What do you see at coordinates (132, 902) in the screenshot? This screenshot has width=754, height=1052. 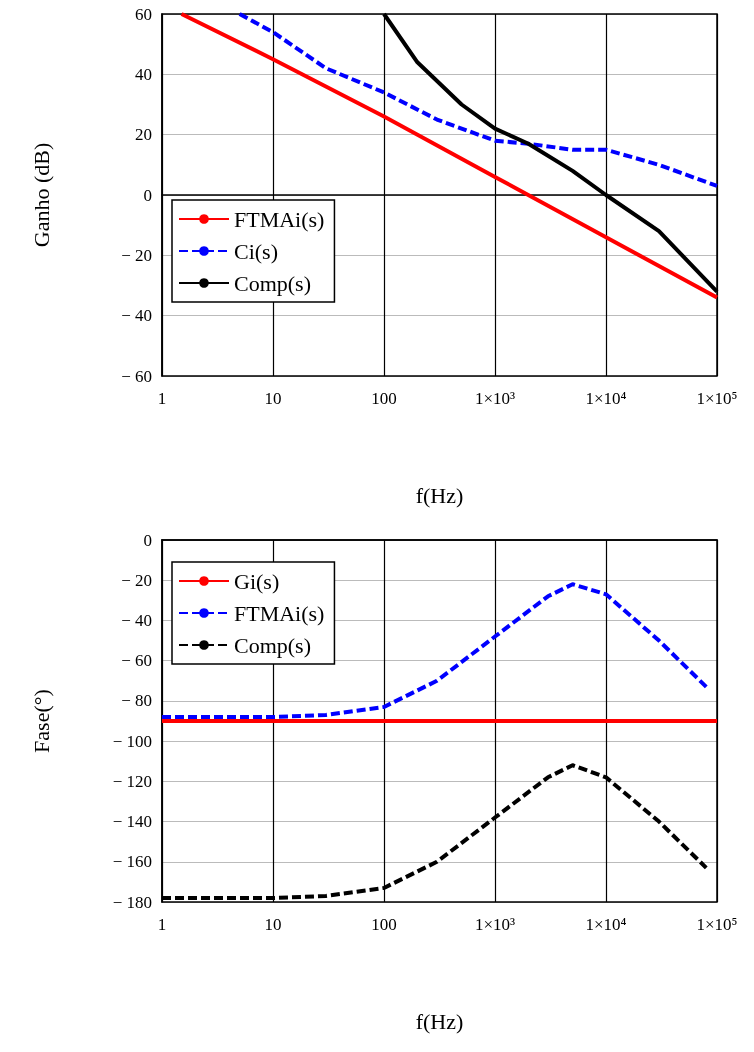 I see `y-tick-label: − 180` at bounding box center [132, 902].